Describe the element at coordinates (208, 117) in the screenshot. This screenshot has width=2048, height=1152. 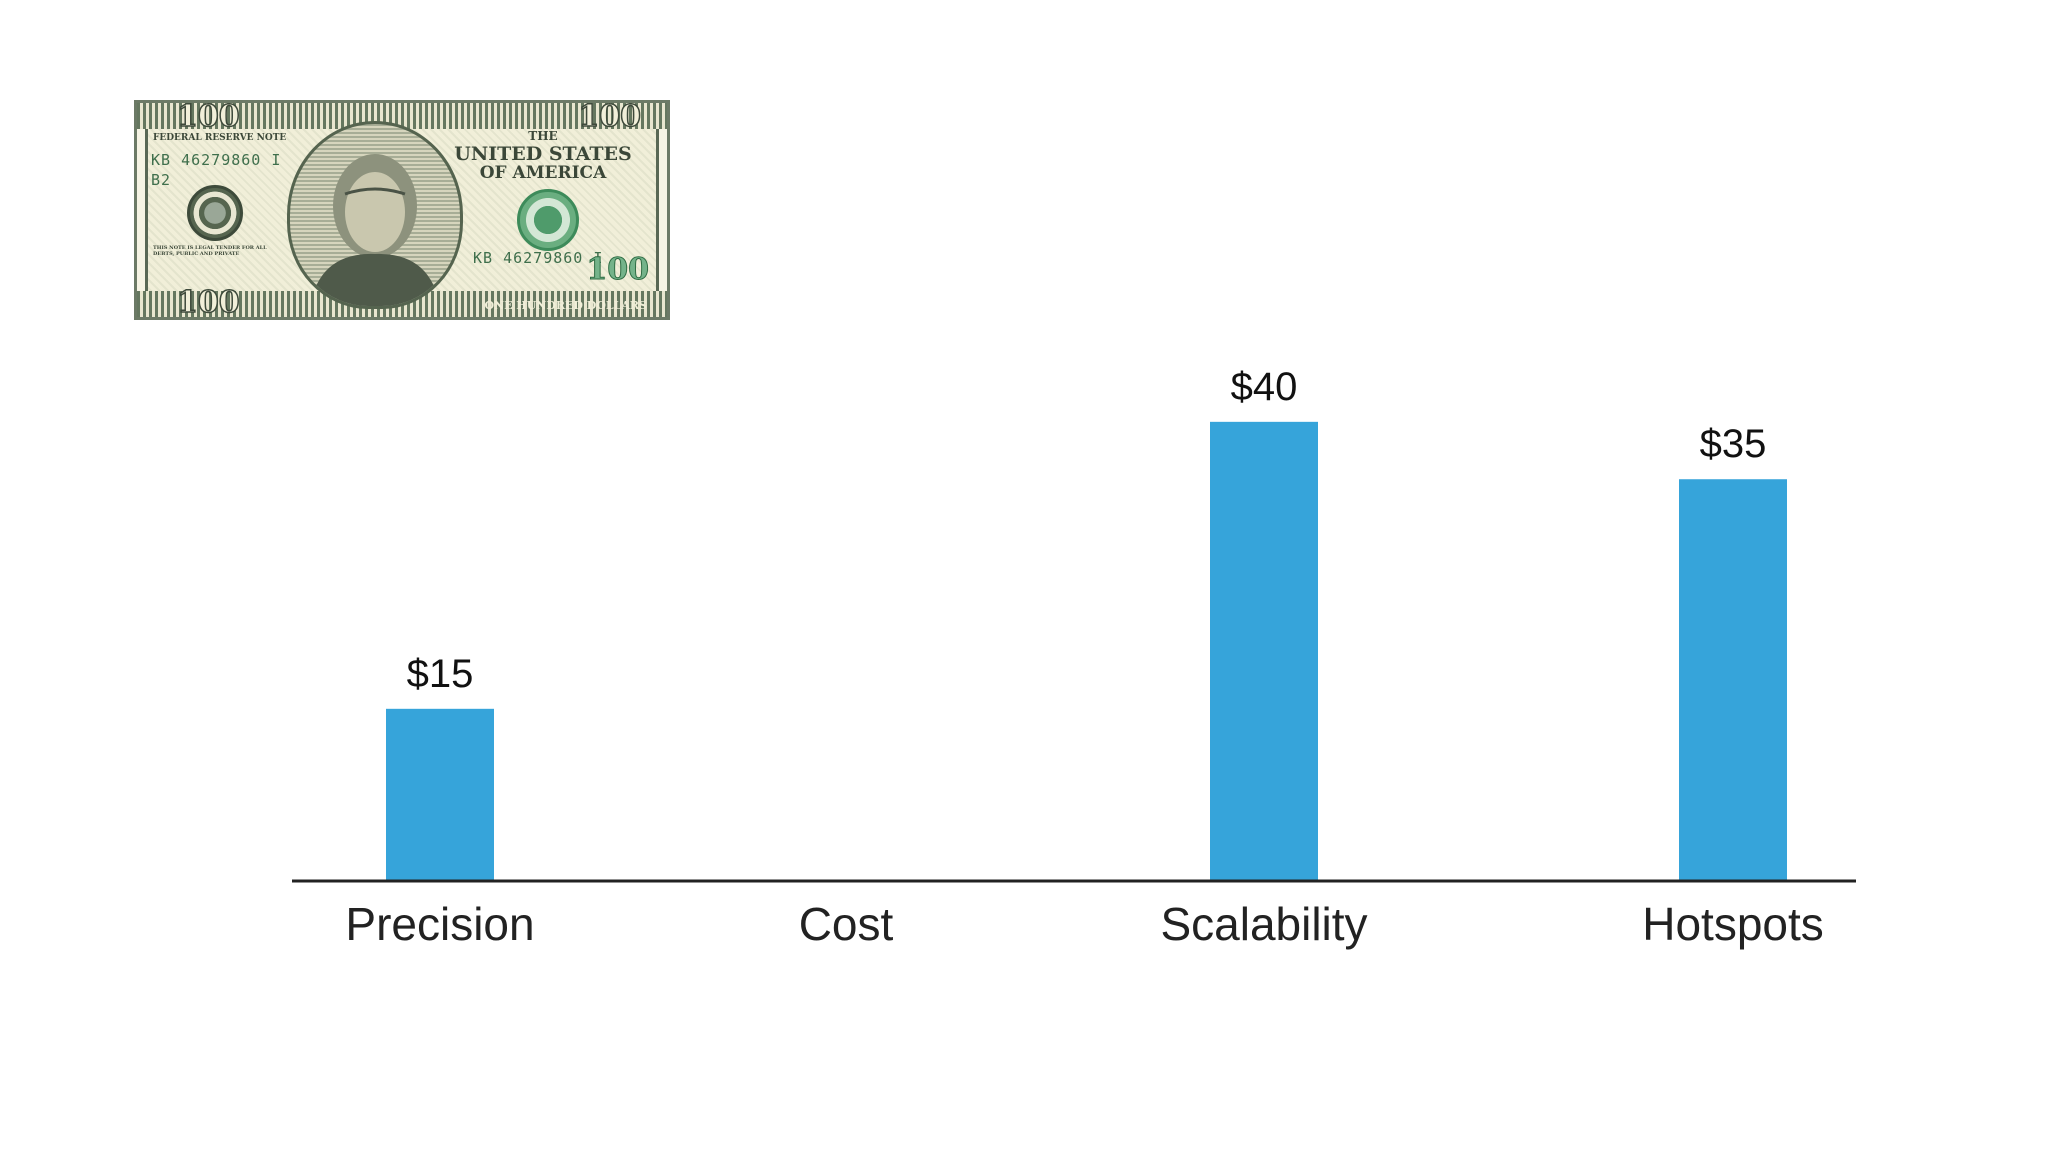
I see `bill-corner-top-left: 100` at that location.